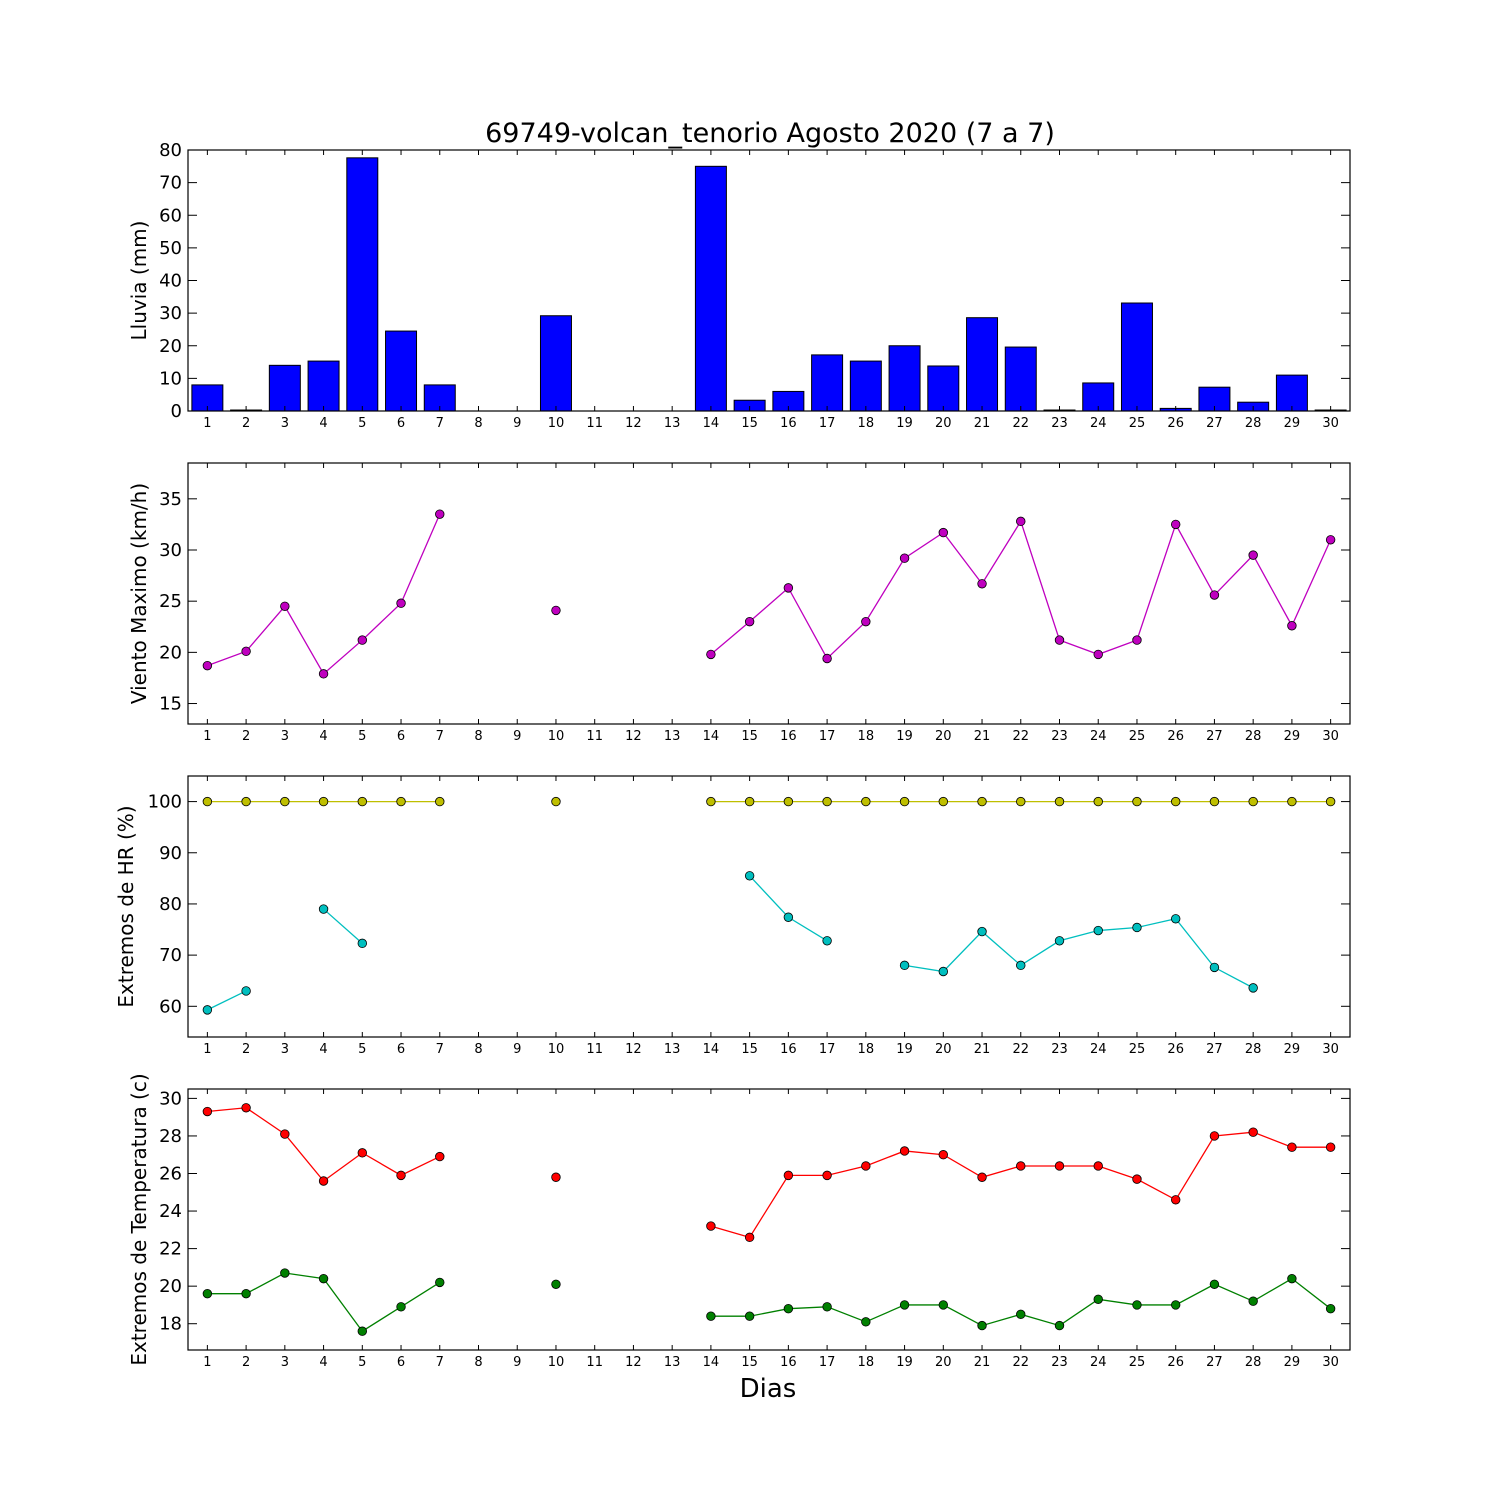 The width and height of the screenshot is (1500, 1500). I want to click on y-tick-label: 25, so click(170, 601).